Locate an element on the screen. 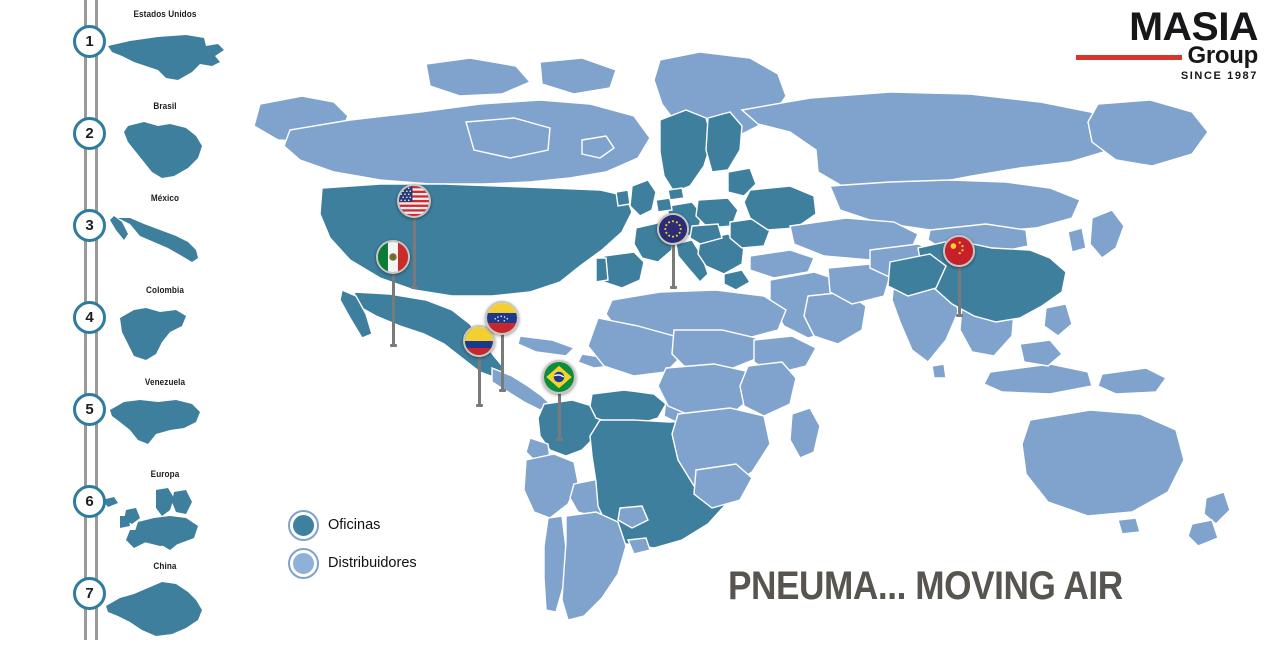 The image size is (1280, 668). region-korea is located at coordinates (1077, 240).